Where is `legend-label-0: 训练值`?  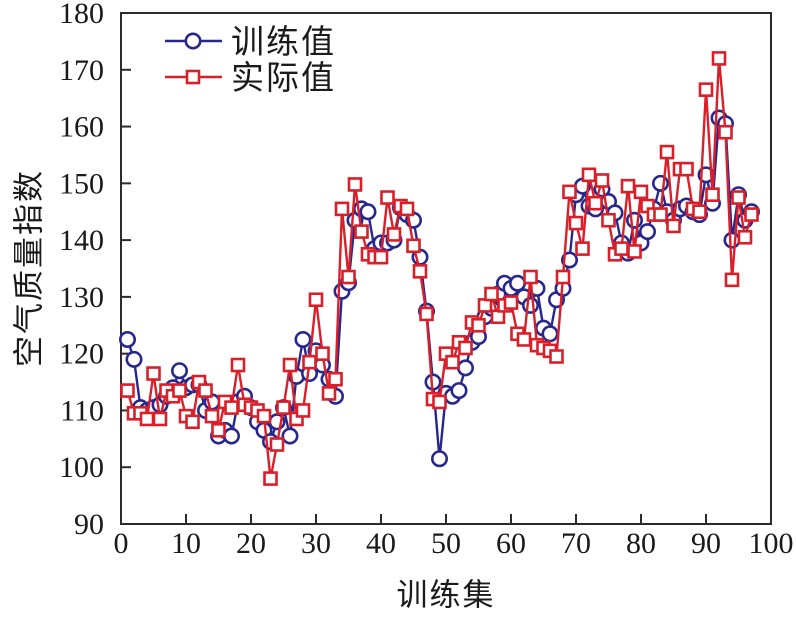 legend-label-0: 训练值 is located at coordinates (283, 42).